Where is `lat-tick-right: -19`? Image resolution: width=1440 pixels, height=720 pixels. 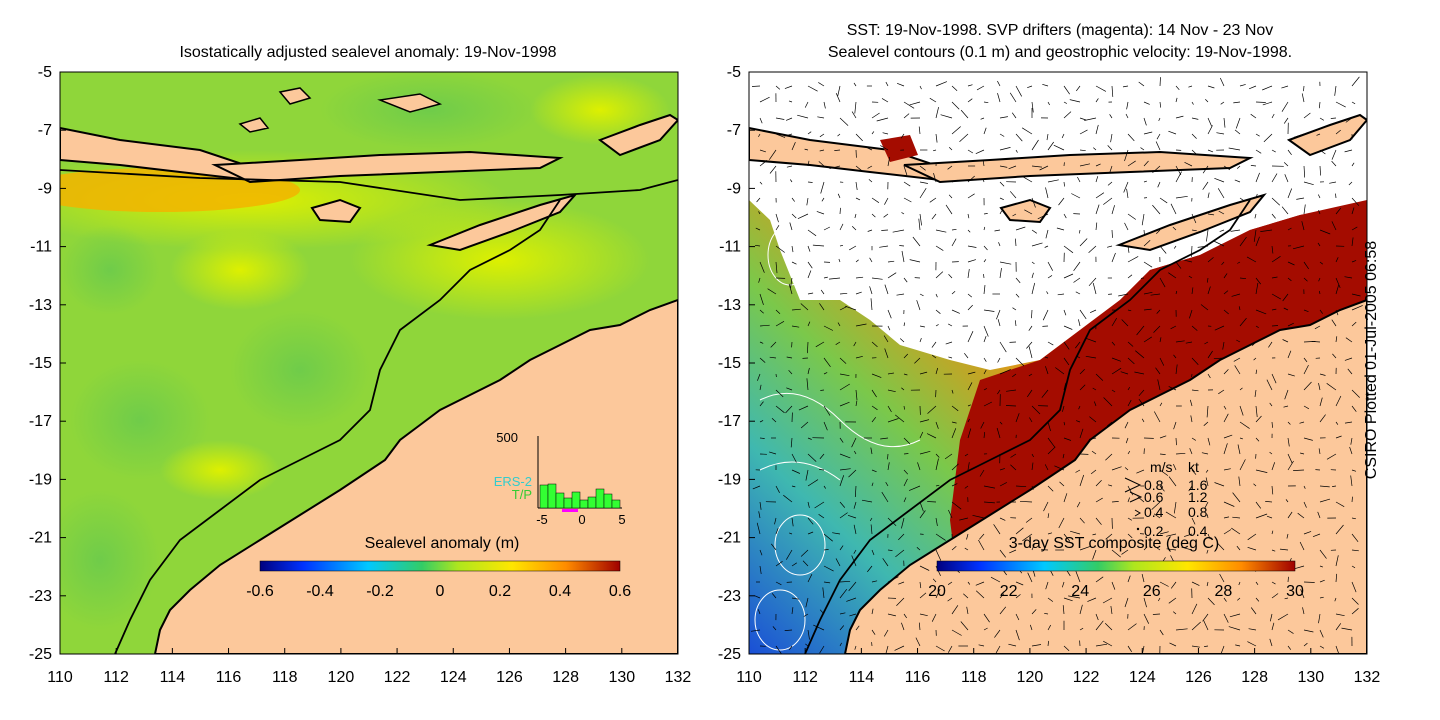
lat-tick-right: -19 is located at coordinates (729, 479).